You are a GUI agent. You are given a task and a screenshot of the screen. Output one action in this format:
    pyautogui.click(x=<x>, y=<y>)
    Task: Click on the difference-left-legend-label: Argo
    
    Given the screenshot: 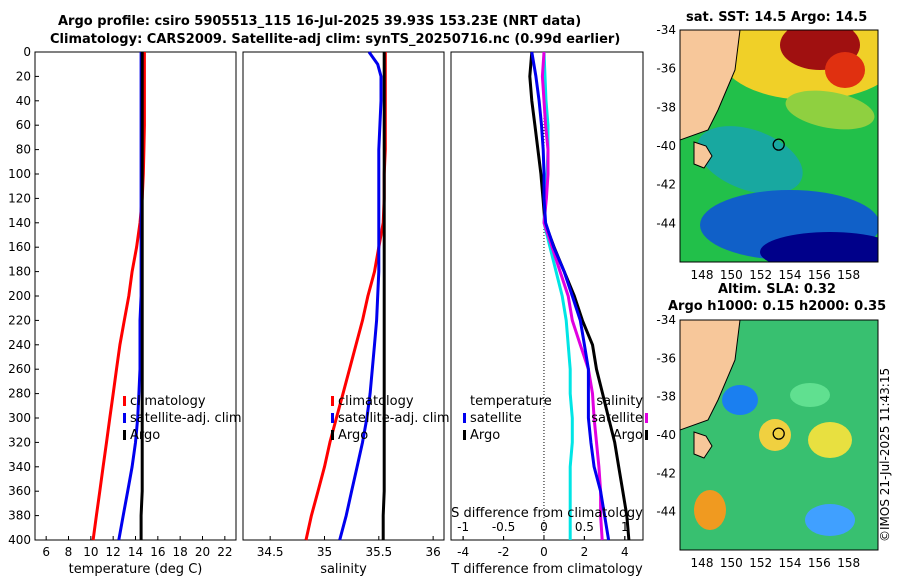 What is the action you would take?
    pyautogui.click(x=485, y=435)
    